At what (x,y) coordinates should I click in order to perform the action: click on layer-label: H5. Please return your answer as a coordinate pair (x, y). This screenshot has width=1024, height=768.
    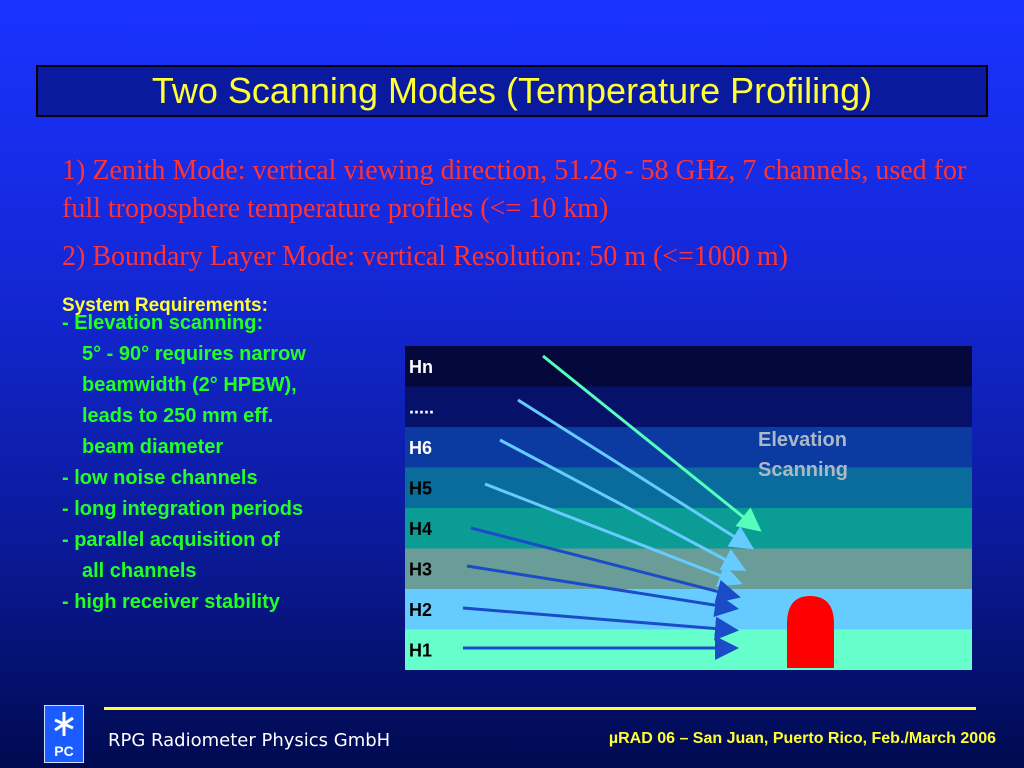
    Looking at the image, I should click on (420, 489).